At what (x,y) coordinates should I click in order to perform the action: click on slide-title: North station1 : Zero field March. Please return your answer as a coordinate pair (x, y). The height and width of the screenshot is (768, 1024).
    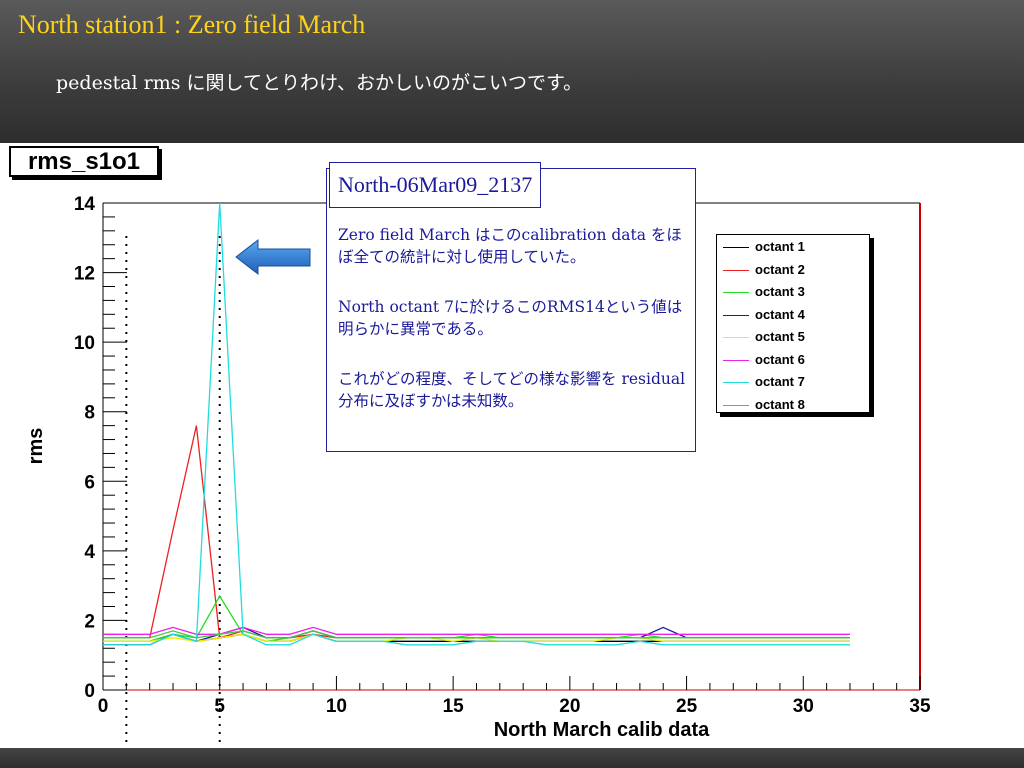
    Looking at the image, I should click on (192, 24).